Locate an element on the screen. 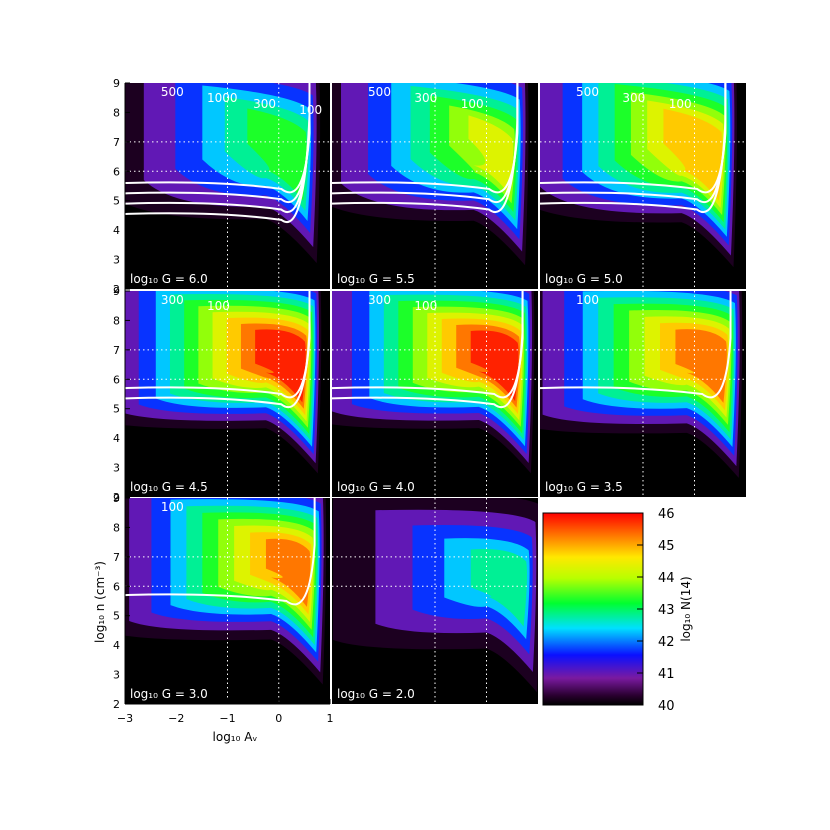 This screenshot has height=830, width=830. colorbar-tick-label: 46 is located at coordinates (666, 514).